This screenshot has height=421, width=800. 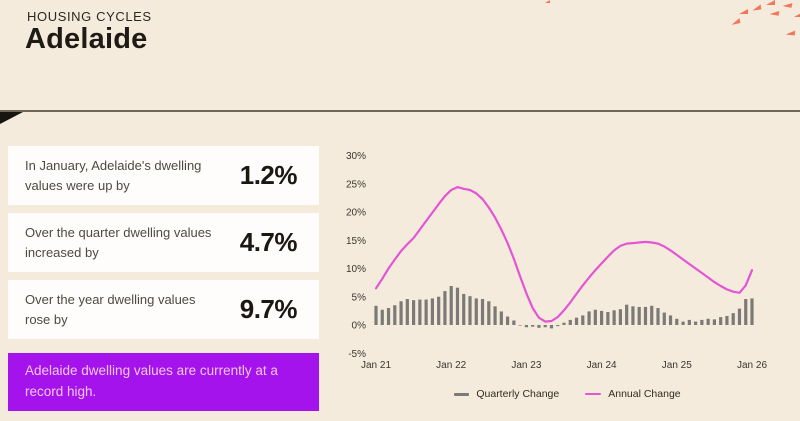 I want to click on stat-value: 4.7%, so click(x=268, y=242).